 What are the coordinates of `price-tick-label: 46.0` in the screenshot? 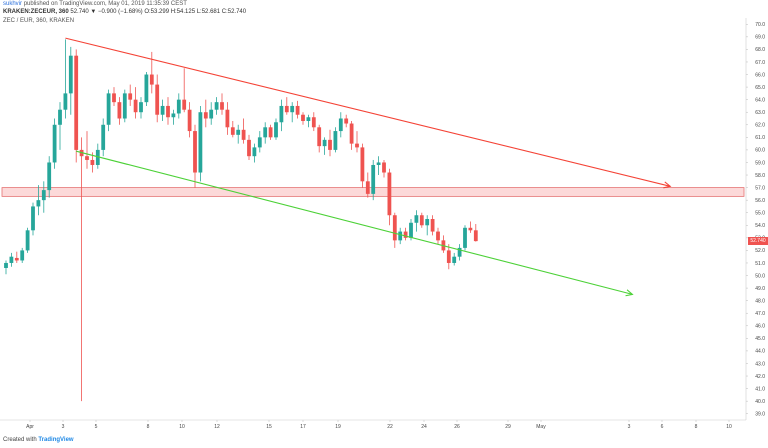 It's located at (760, 327).